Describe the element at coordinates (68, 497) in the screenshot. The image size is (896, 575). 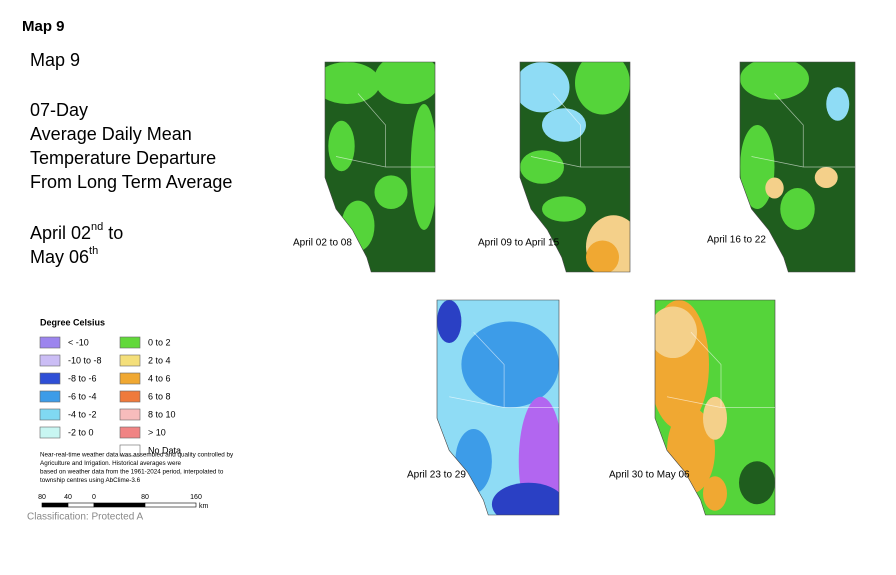
I see `scale-label: 40` at that location.